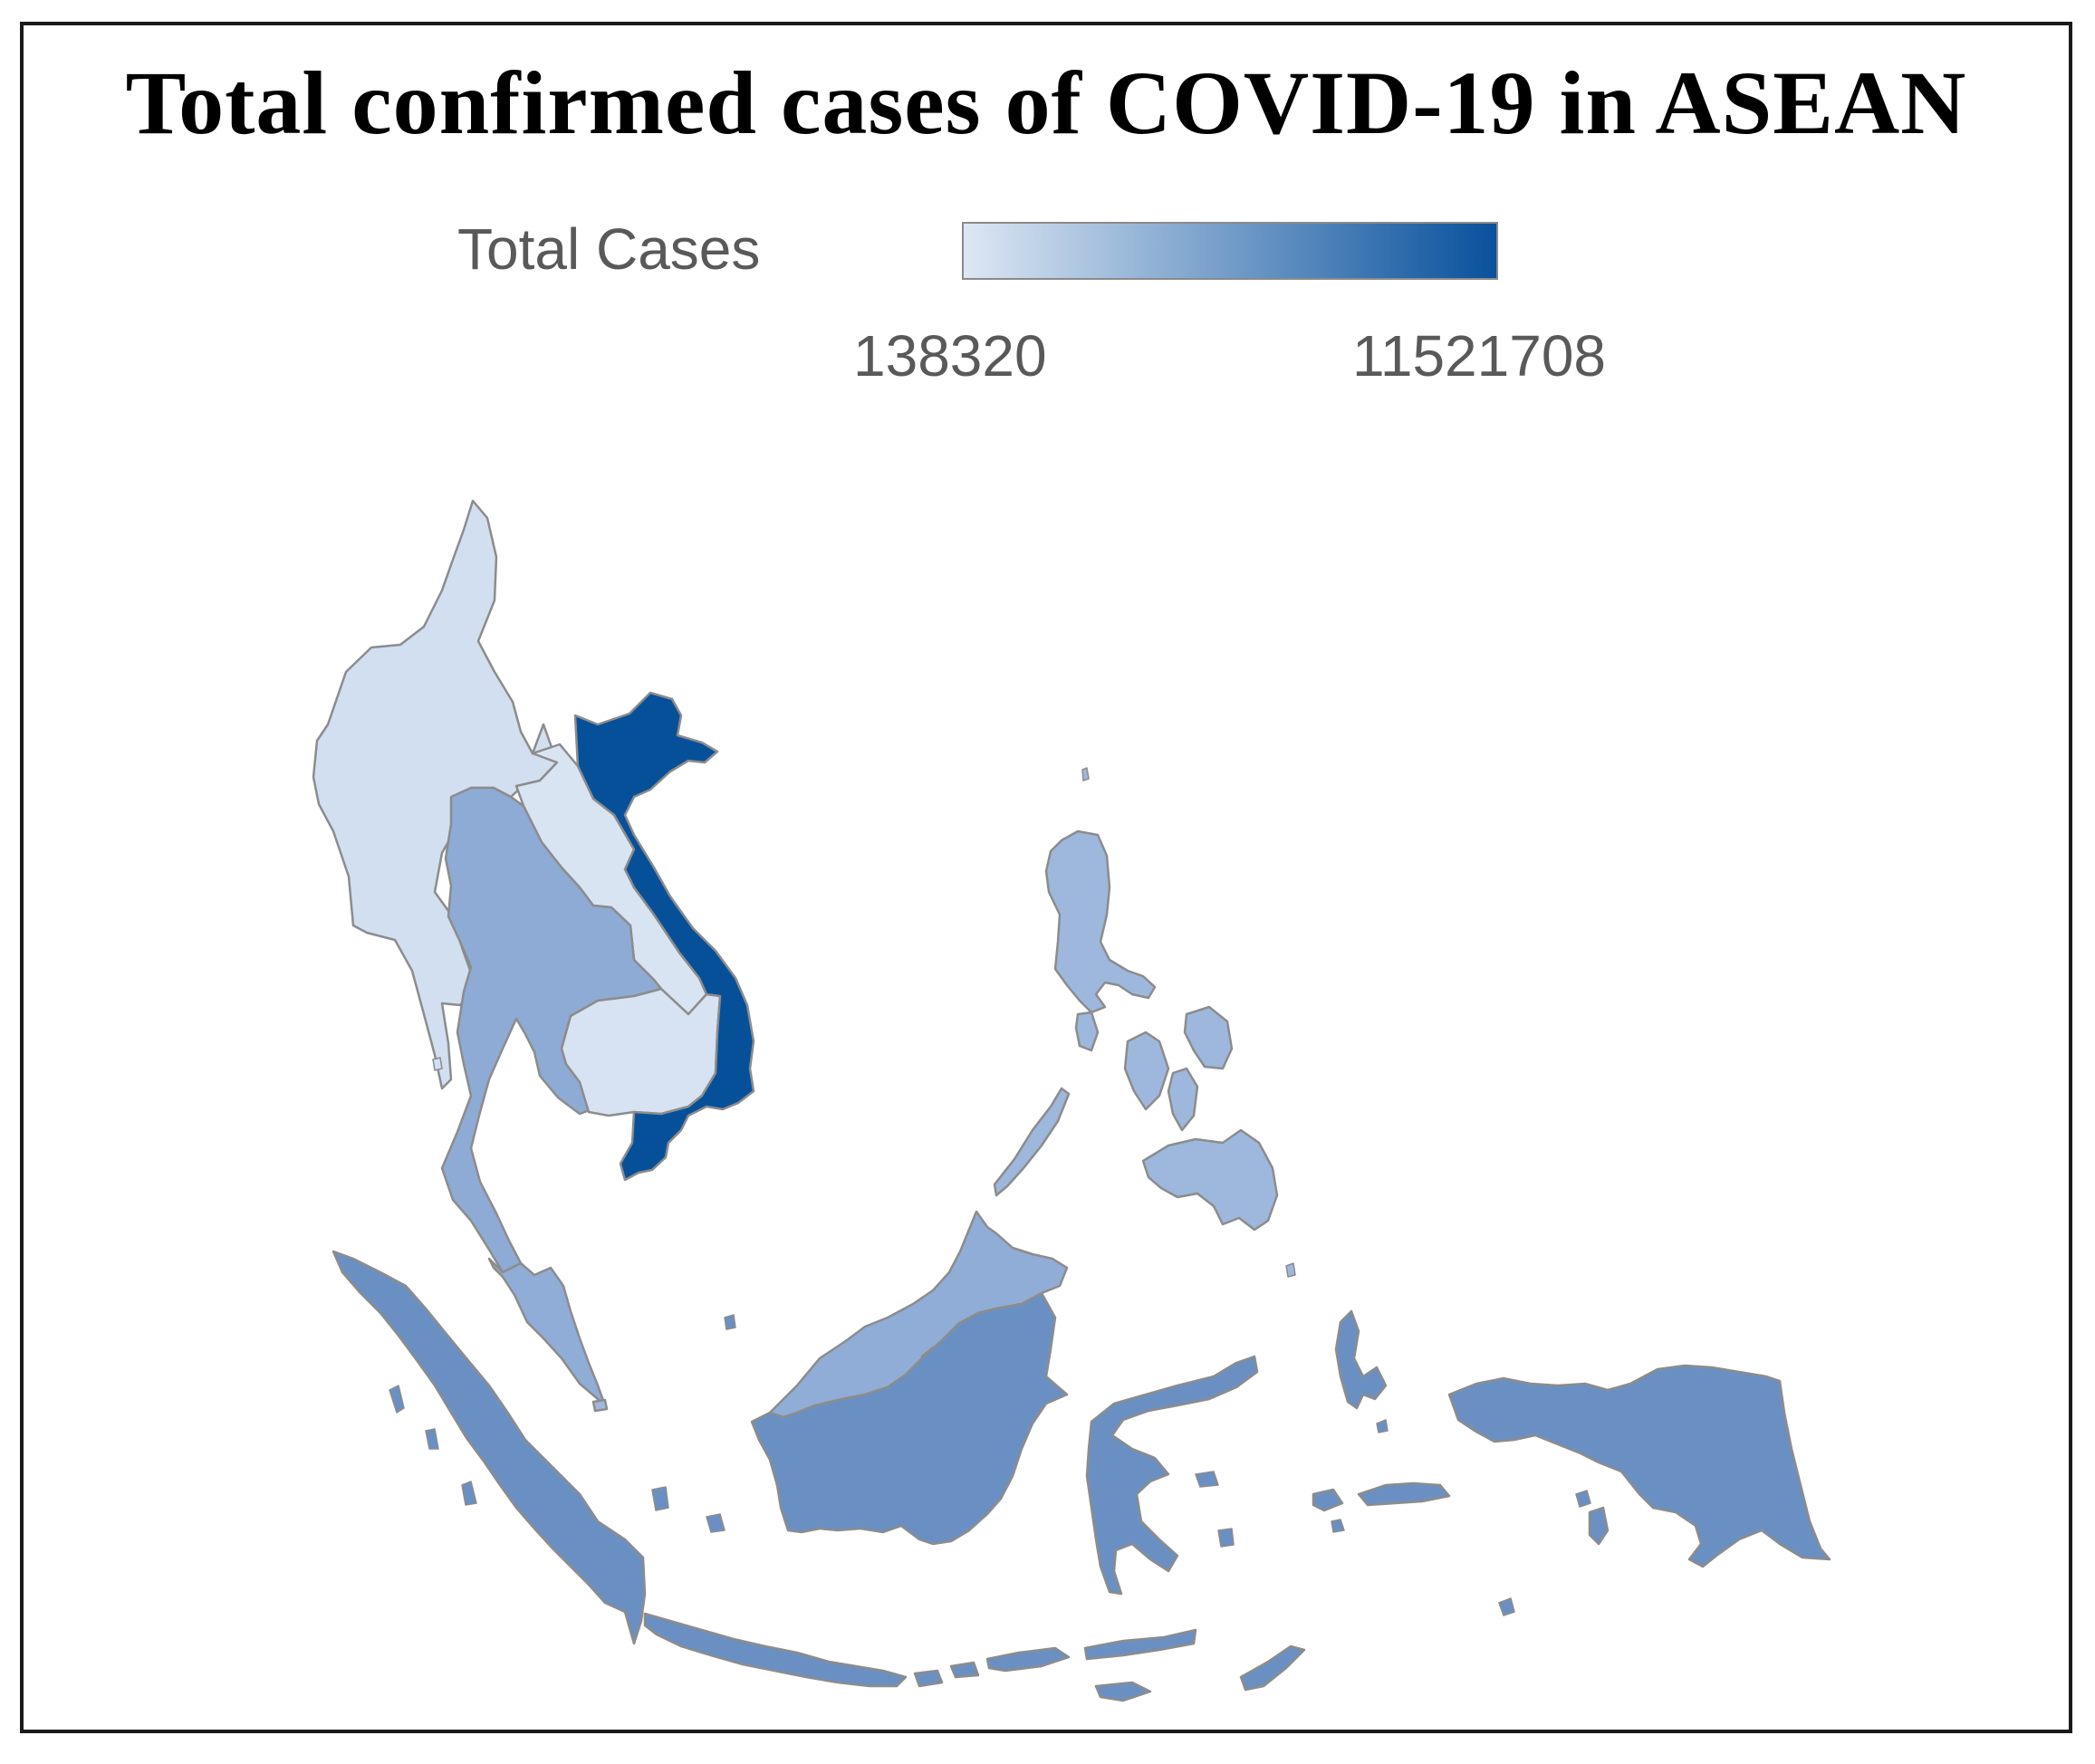  I want to click on region-thailand, so click(551, 1030).